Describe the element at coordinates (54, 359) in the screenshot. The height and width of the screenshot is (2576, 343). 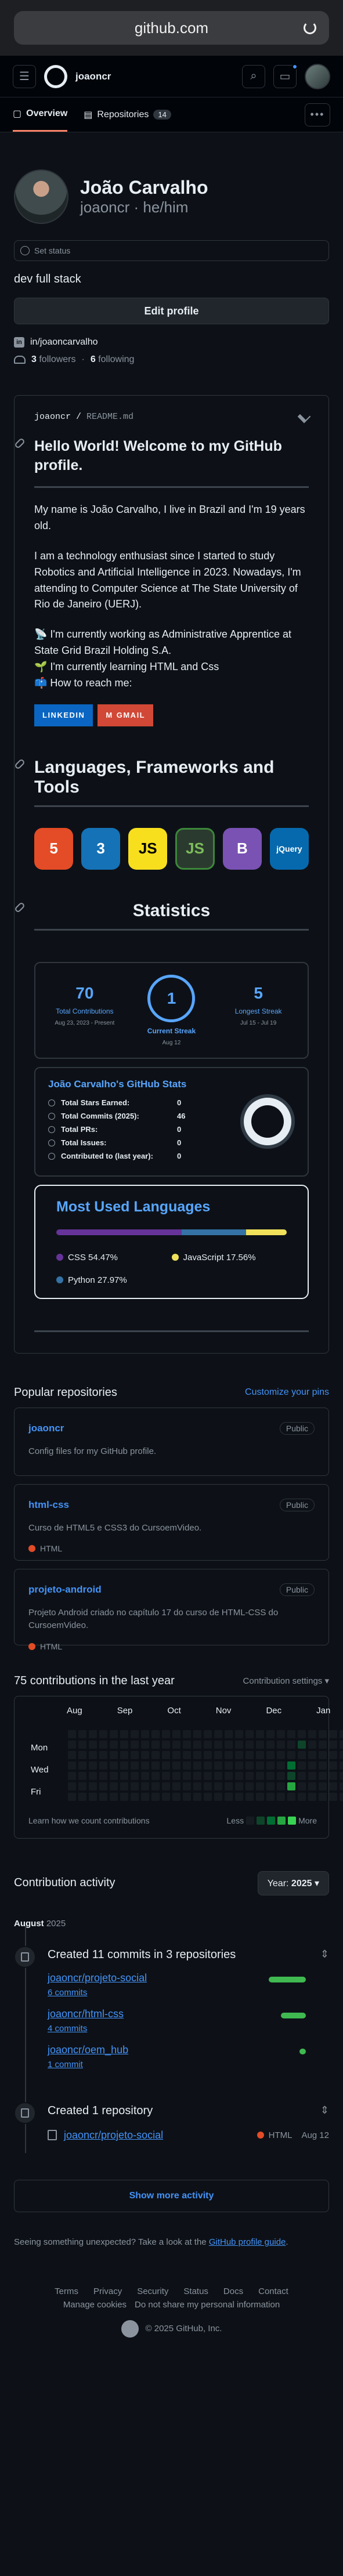
I see `followers-link: 3 followers` at that location.